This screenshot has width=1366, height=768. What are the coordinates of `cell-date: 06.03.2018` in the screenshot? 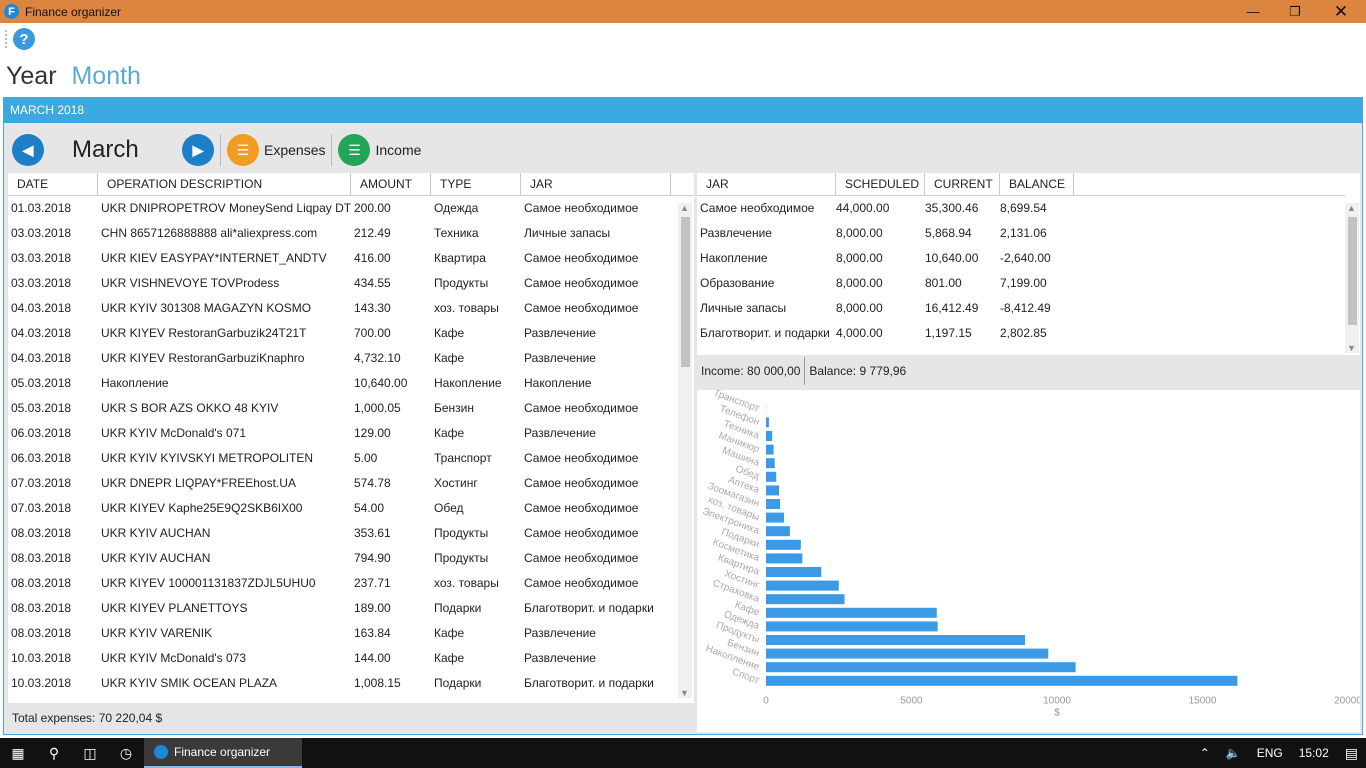 It's located at (41, 458).